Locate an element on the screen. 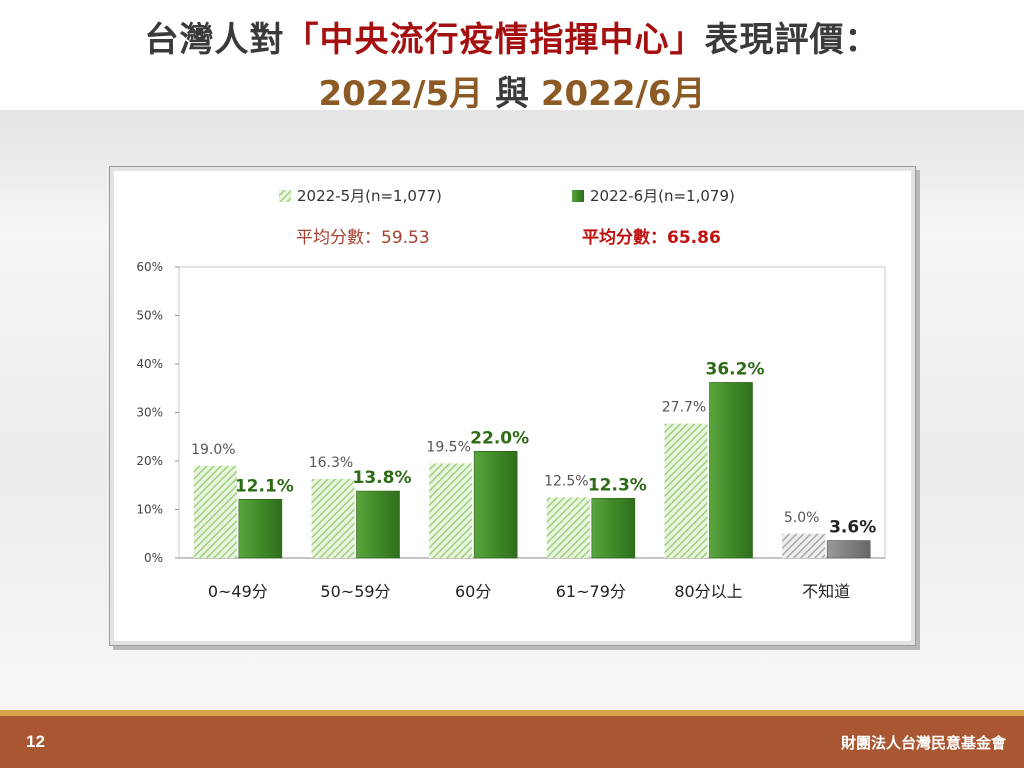 The image size is (1024, 768). x-tick-label: 60分 is located at coordinates (473, 591).